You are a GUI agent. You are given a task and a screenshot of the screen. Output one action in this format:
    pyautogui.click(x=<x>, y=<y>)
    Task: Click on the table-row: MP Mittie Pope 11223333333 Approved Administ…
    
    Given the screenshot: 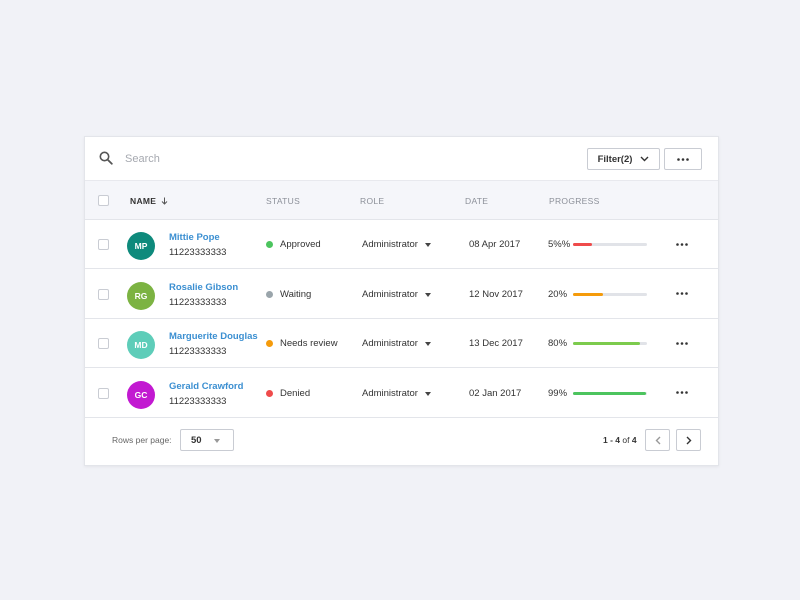 What is the action you would take?
    pyautogui.click(x=401, y=244)
    